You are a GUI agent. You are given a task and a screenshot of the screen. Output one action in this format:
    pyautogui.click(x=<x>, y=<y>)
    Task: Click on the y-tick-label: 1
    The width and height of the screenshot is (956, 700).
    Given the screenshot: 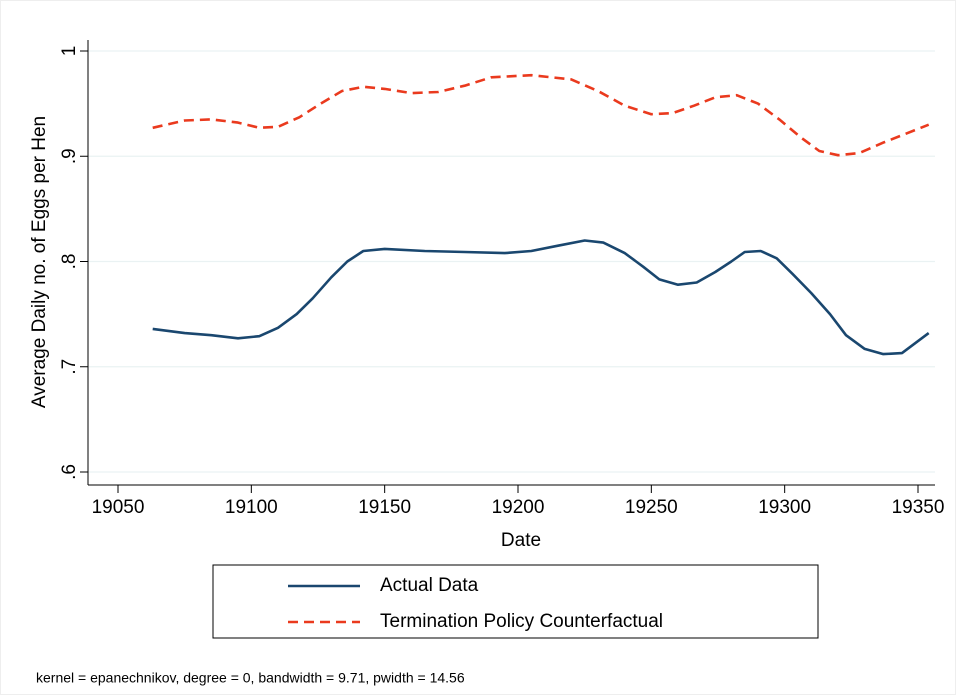 What is the action you would take?
    pyautogui.click(x=69, y=51)
    